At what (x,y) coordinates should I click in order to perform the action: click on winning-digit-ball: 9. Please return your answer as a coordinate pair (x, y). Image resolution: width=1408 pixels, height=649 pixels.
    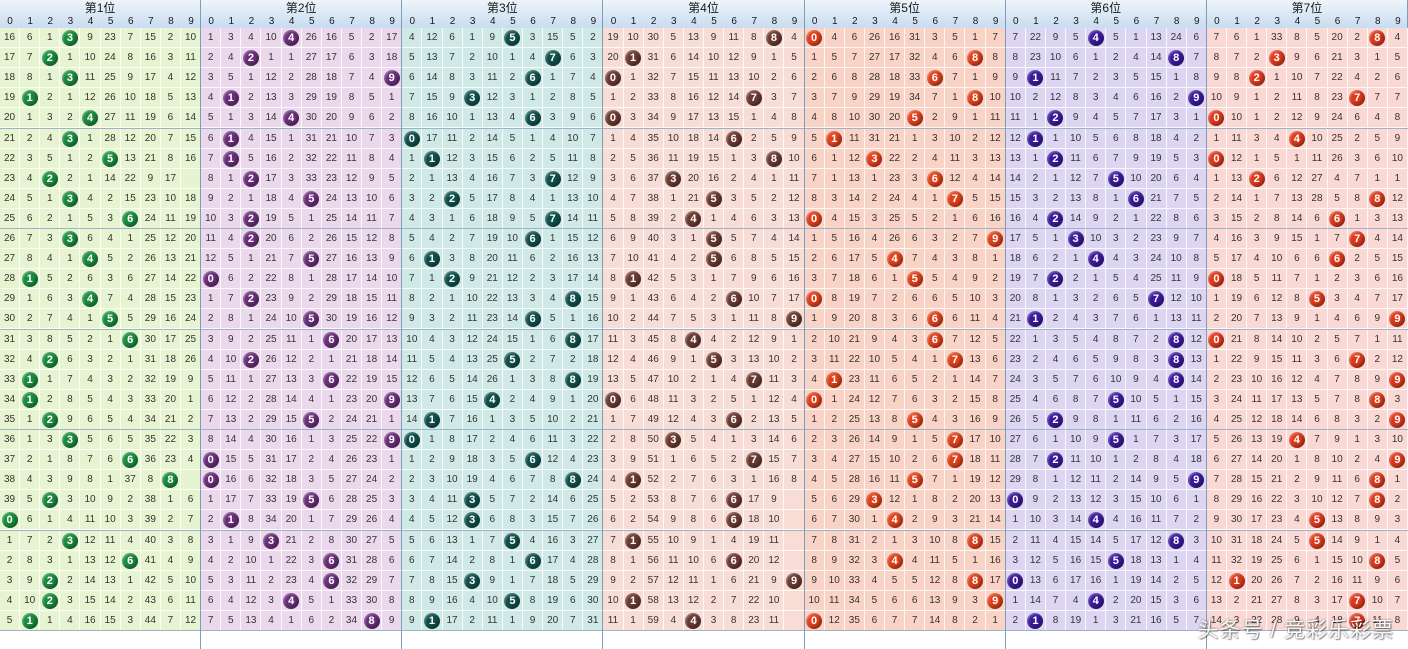
    Looking at the image, I should click on (995, 239).